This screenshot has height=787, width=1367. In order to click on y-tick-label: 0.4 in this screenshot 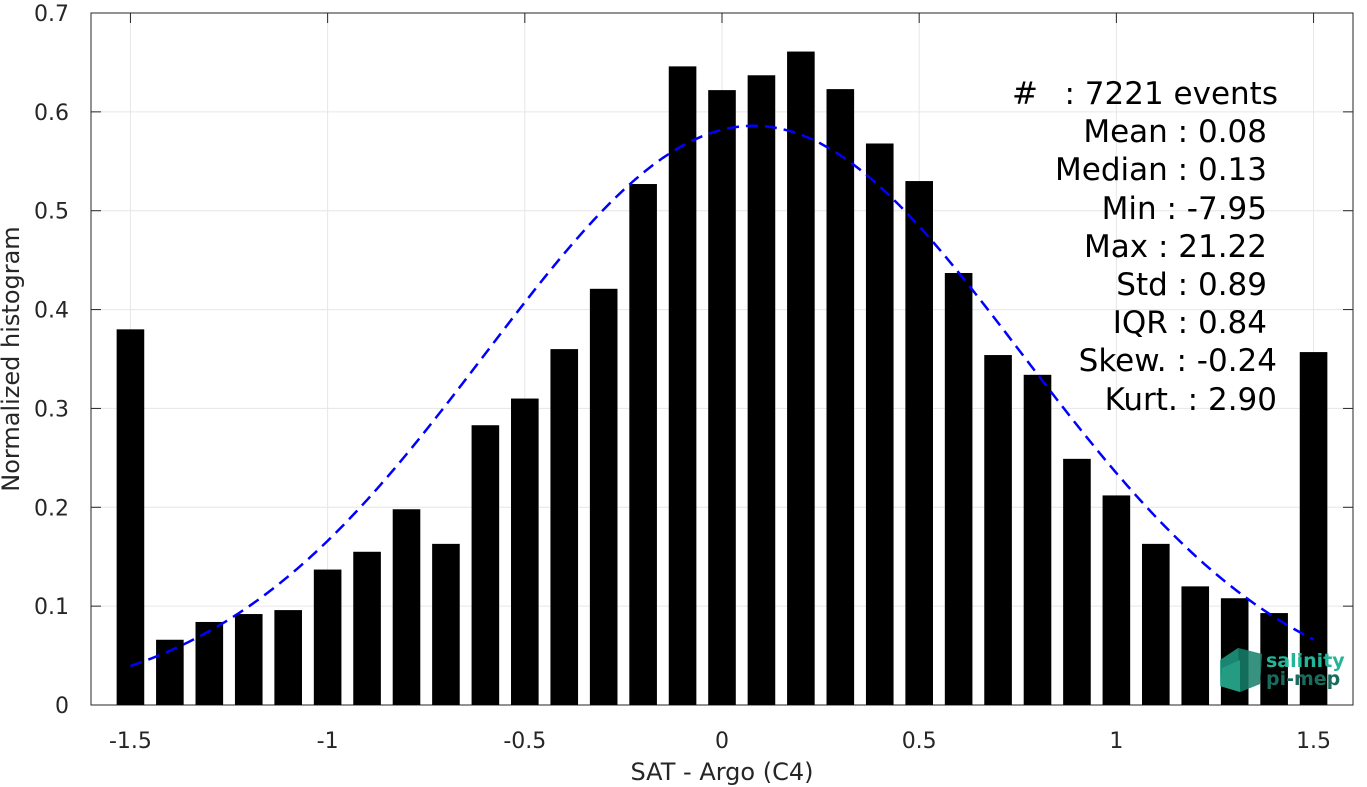, I will do `click(51, 311)`.